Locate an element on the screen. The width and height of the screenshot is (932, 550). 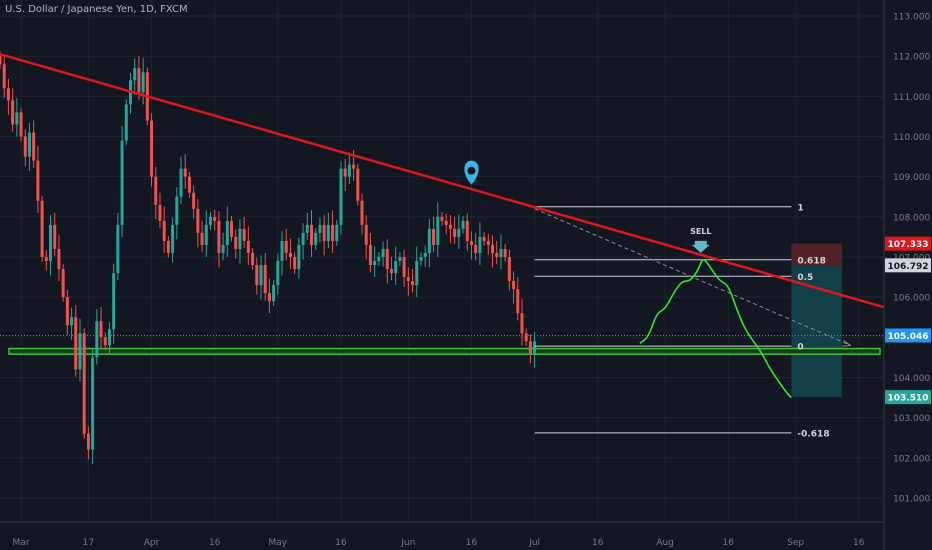
chart-title: U.S. Dollar / Japanese Yen, 1D, FXCM is located at coordinates (96, 9).